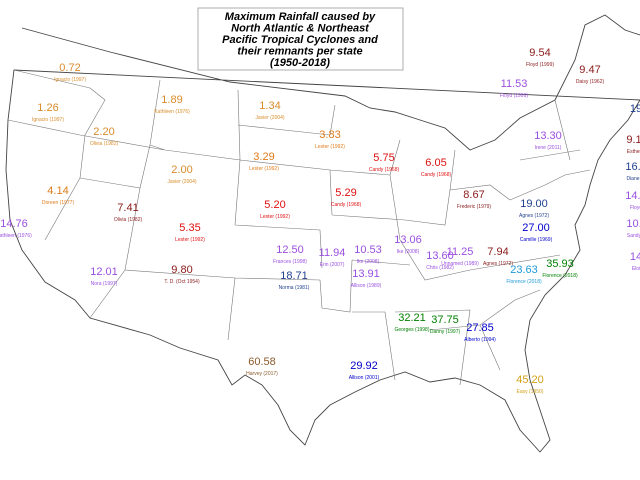  Describe the element at coordinates (440, 268) in the screenshot. I see `storm-name: Chris (1982)` at that location.